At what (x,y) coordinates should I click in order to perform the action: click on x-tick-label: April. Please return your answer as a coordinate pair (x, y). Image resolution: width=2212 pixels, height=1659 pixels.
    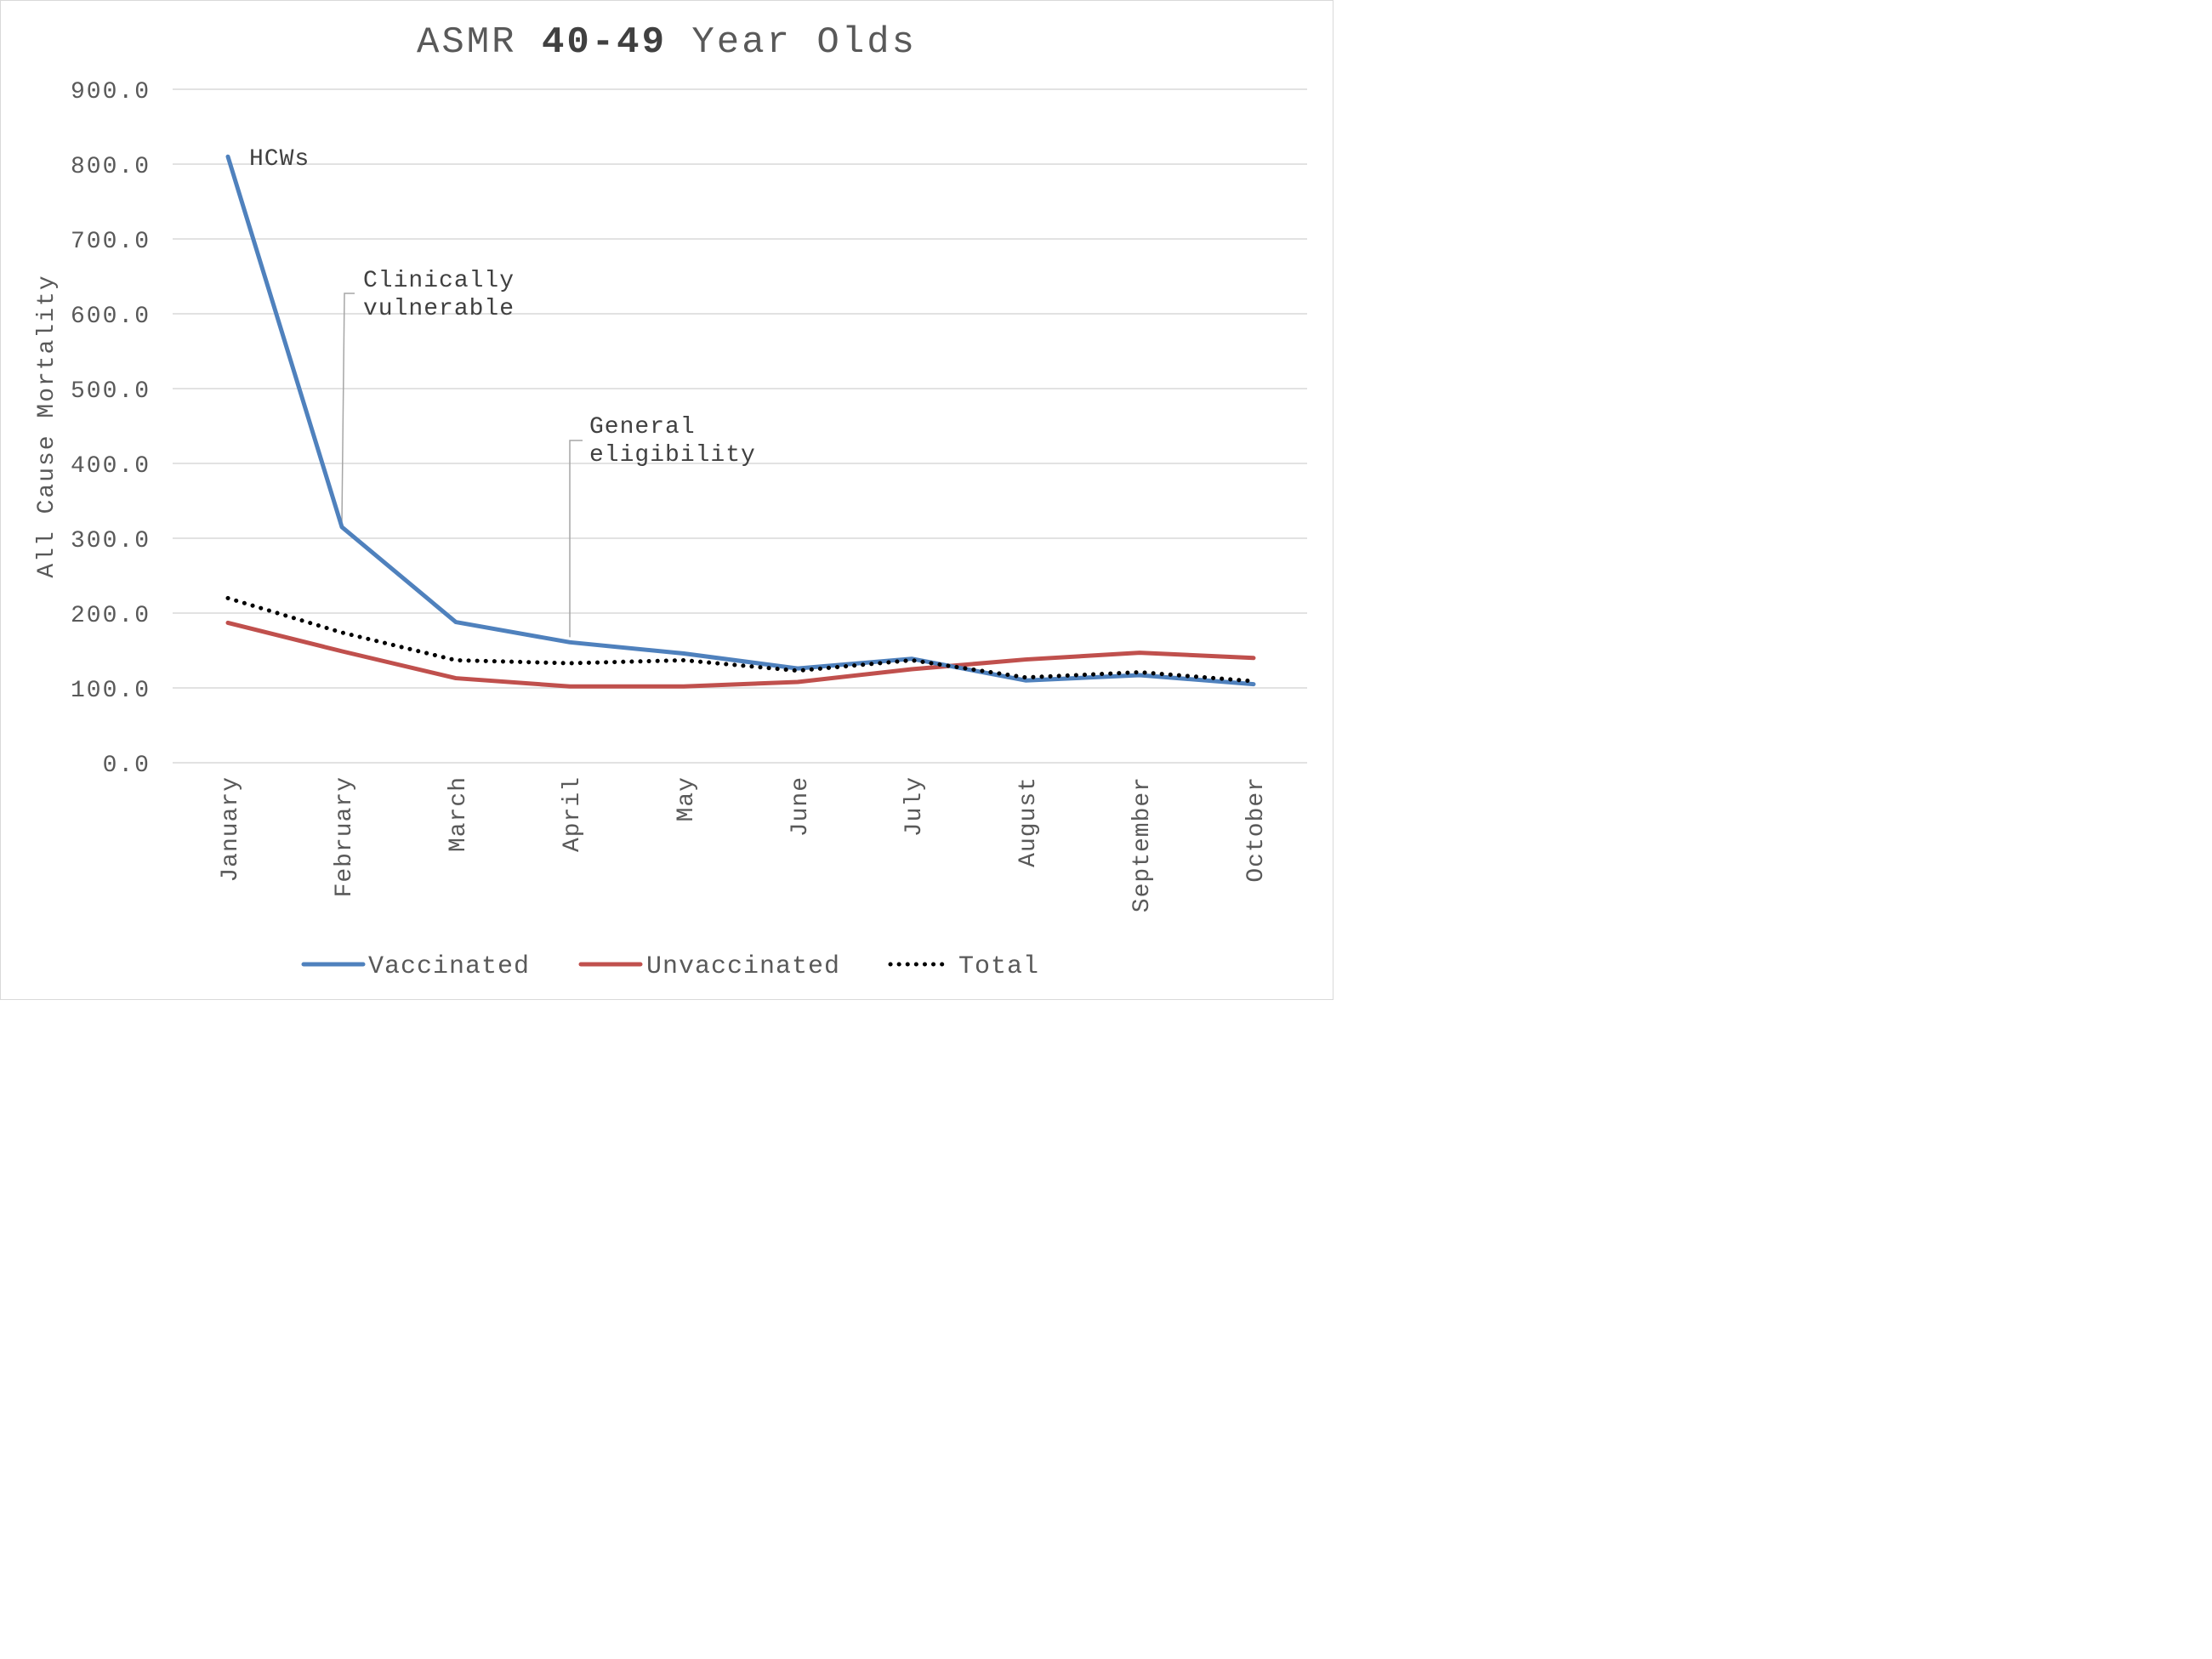
    Looking at the image, I should click on (573, 814).